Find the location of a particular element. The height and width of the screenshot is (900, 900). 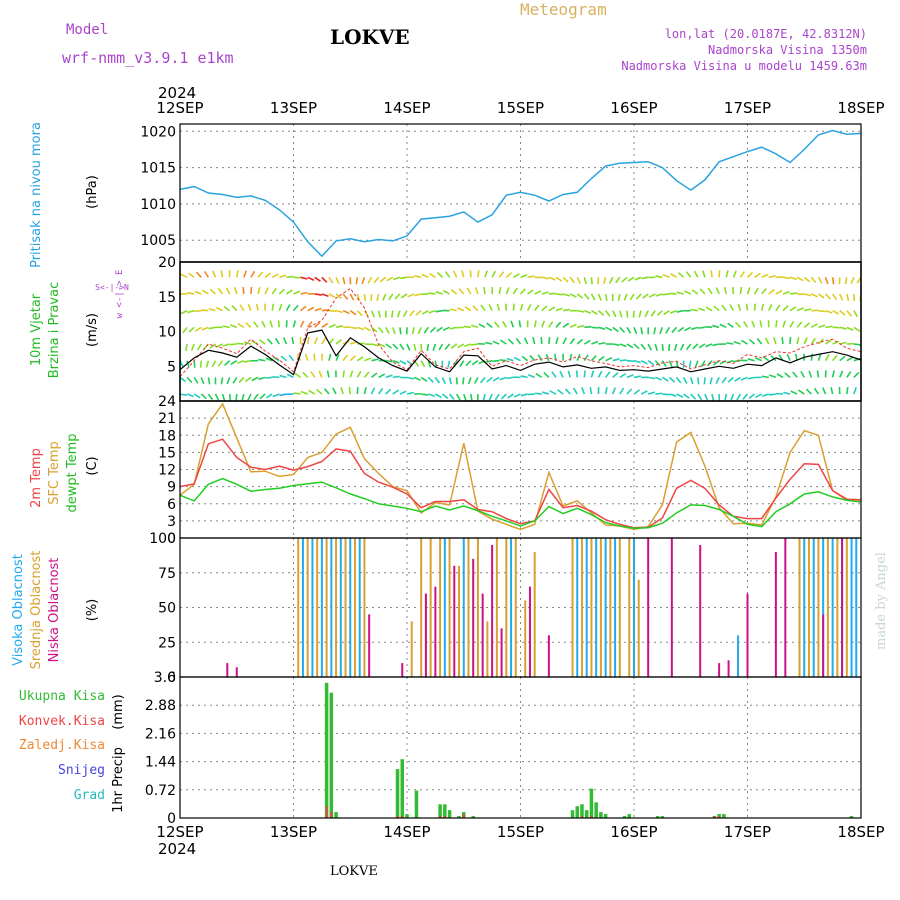

low-cloud-bar is located at coordinates (402, 670).